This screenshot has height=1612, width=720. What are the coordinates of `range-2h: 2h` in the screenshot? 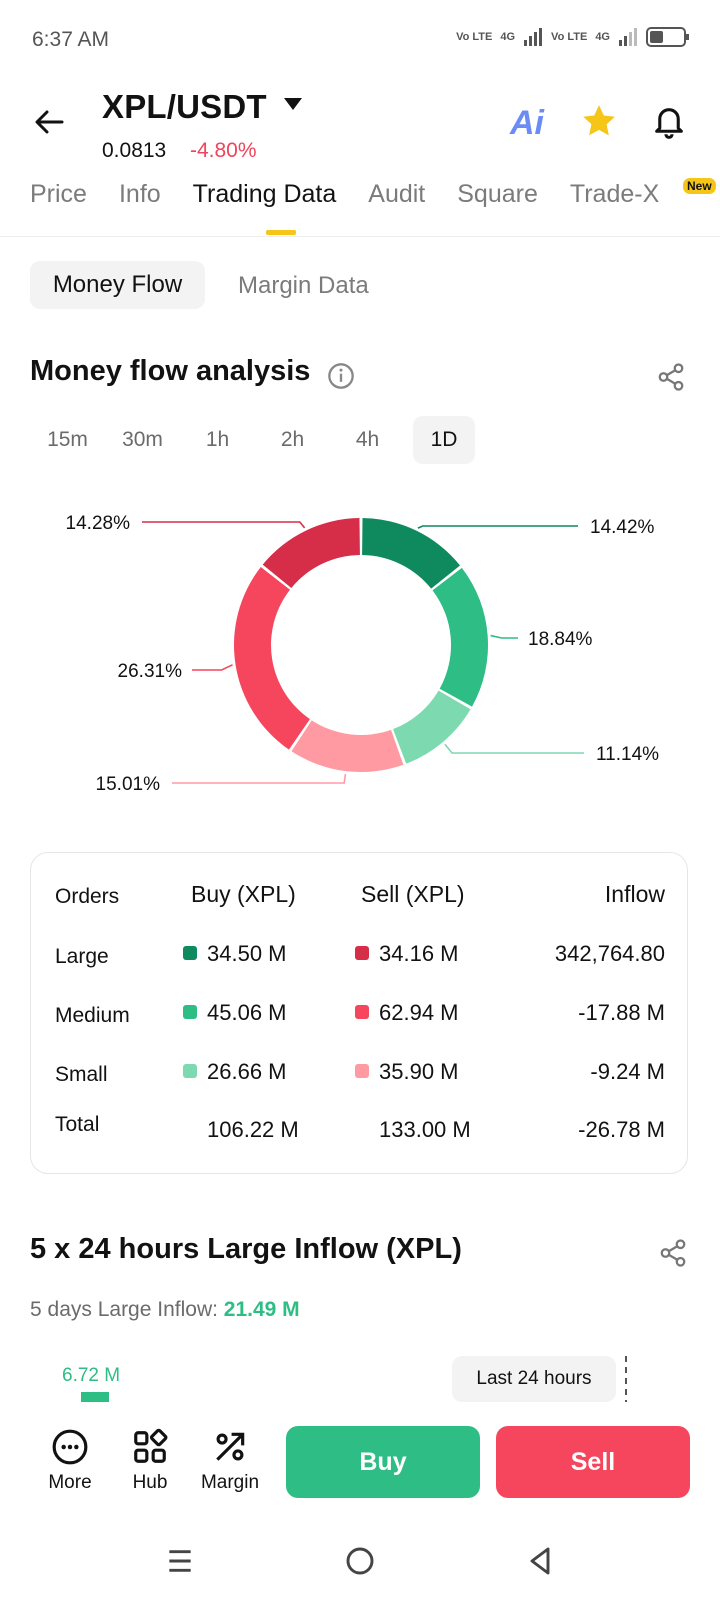 It's located at (292, 439).